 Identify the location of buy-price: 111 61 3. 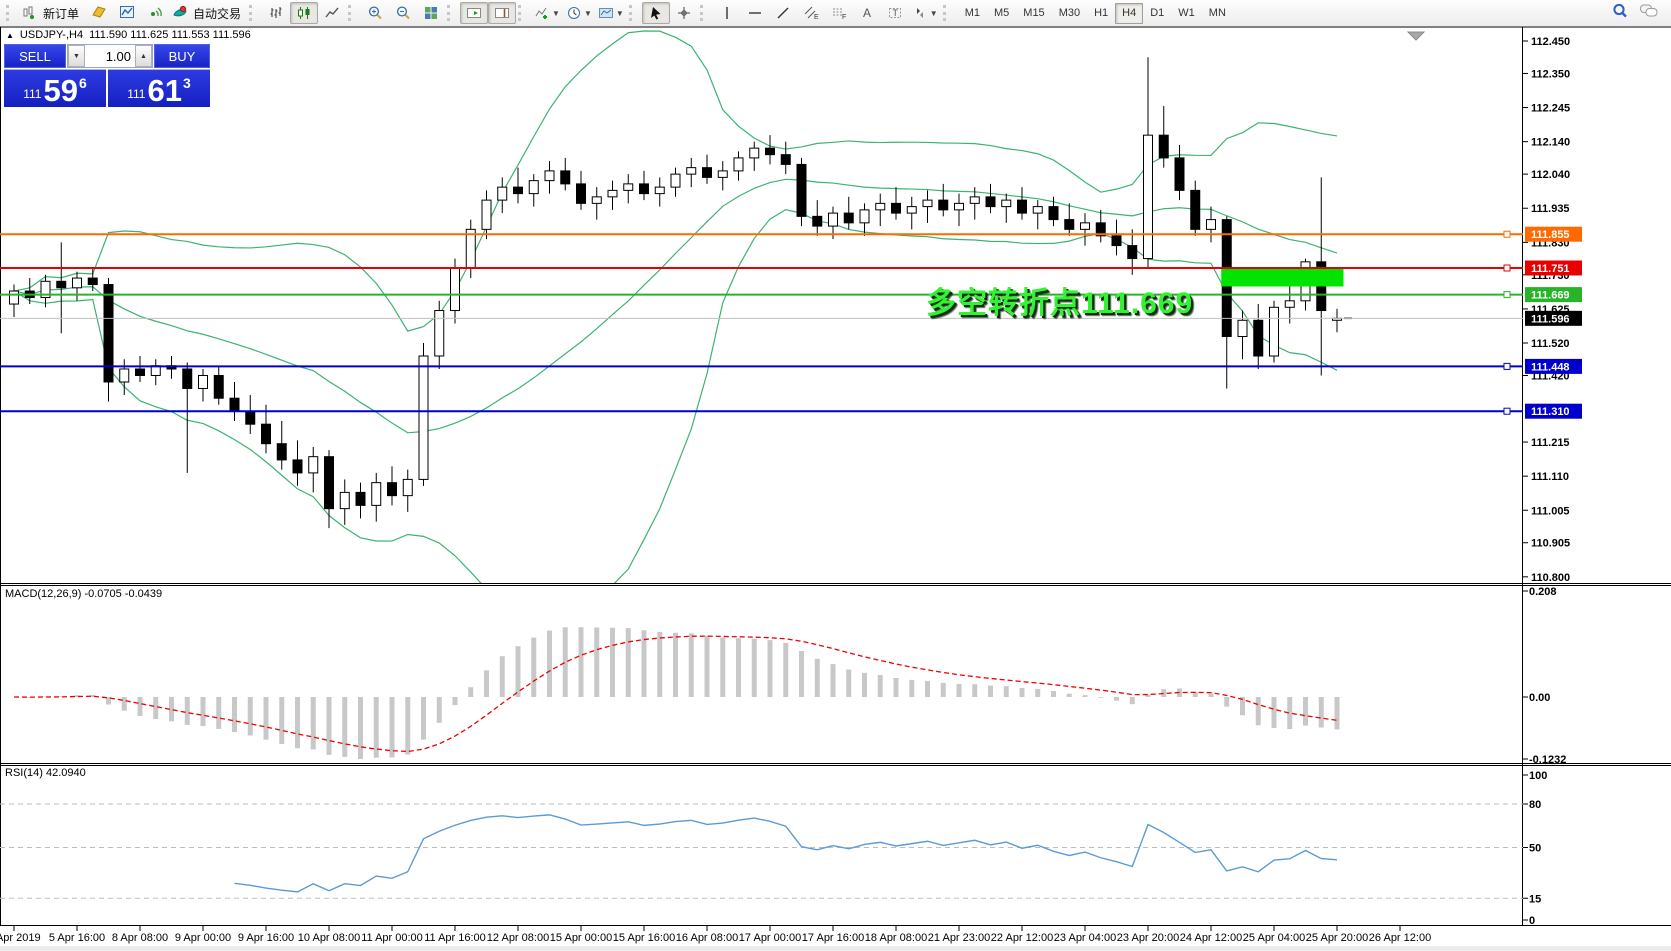
(159, 88).